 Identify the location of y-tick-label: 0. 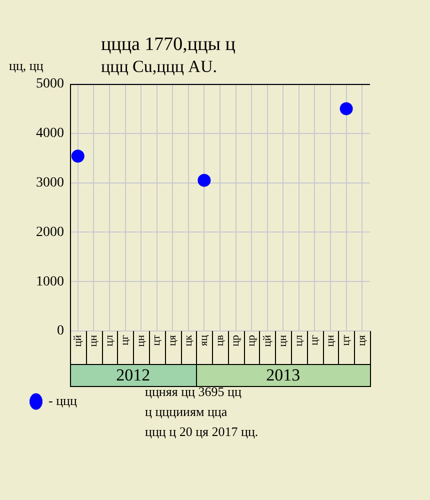
(60, 331).